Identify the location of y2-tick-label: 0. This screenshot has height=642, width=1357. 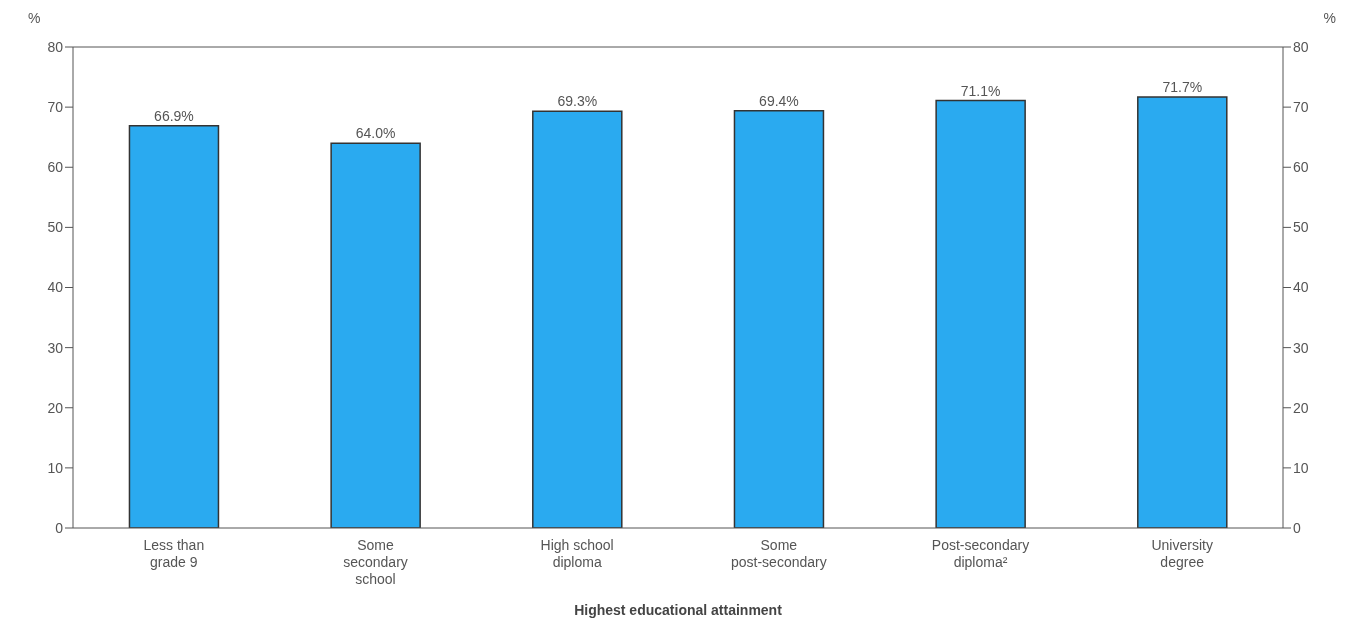
(1297, 527).